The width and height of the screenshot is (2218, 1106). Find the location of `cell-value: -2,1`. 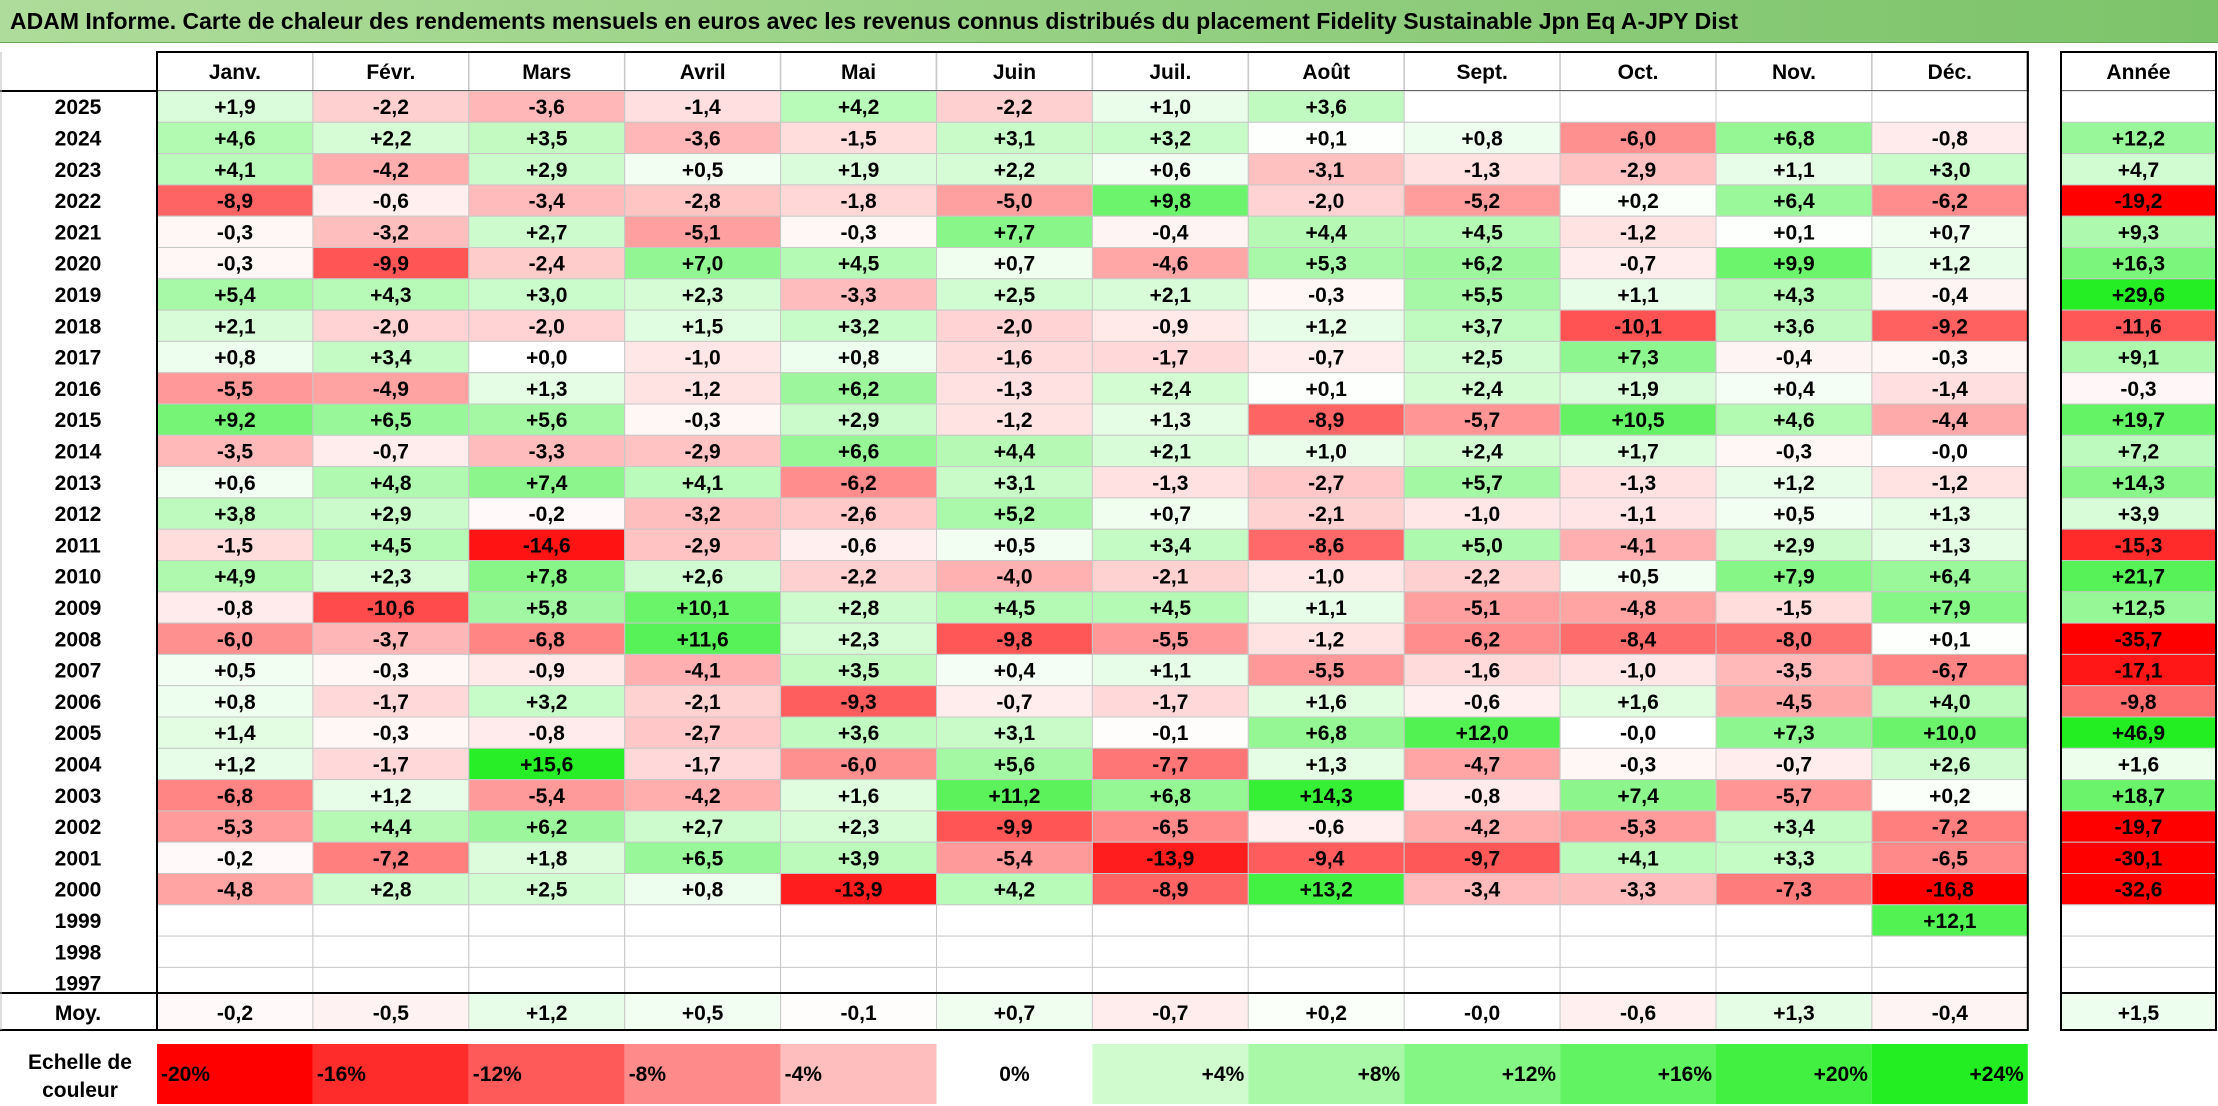

cell-value: -2,1 is located at coordinates (1170, 577).